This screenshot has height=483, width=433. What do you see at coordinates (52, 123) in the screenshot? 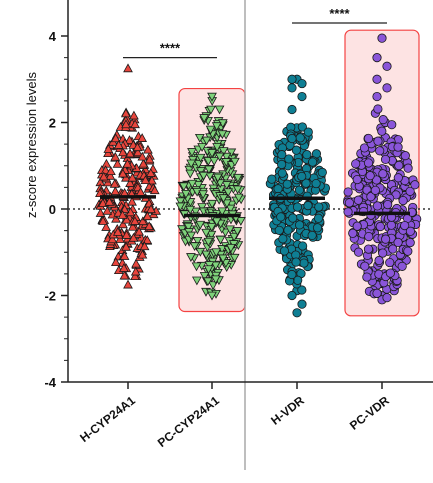
I see `y-tick-label: 2` at bounding box center [52, 123].